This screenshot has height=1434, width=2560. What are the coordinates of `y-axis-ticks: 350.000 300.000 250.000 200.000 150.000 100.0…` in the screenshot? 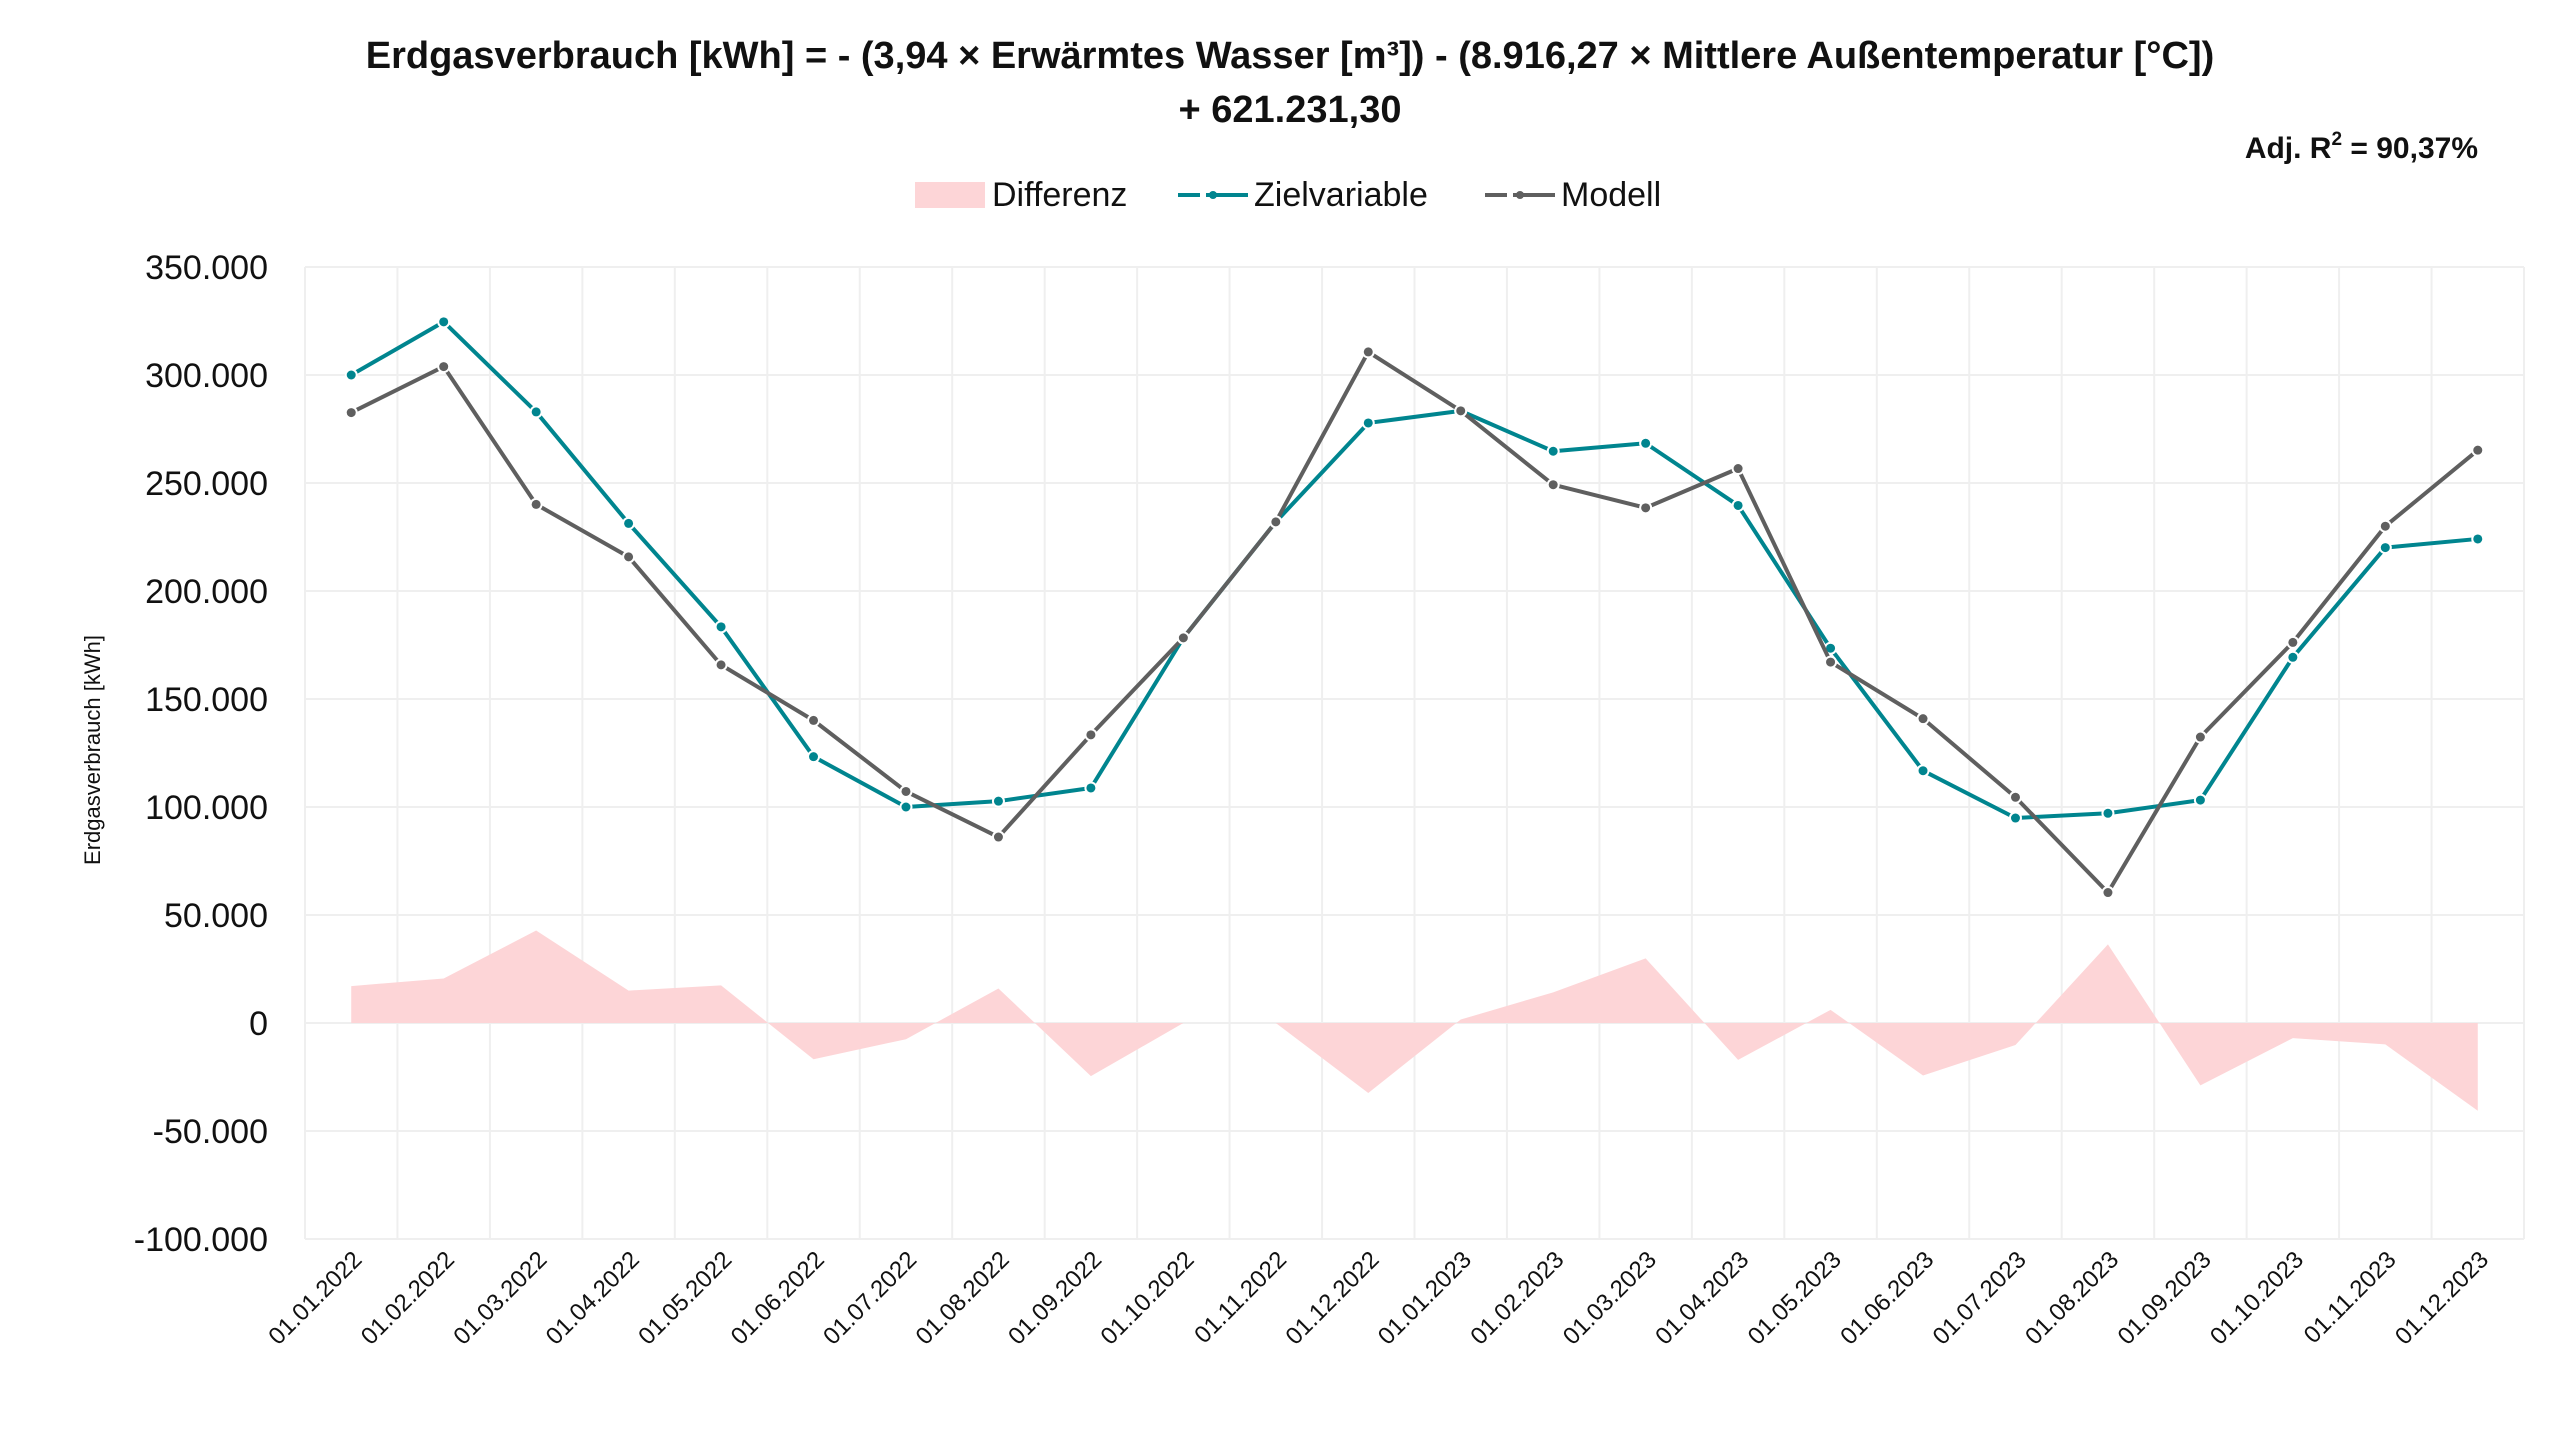 It's located at (201, 754).